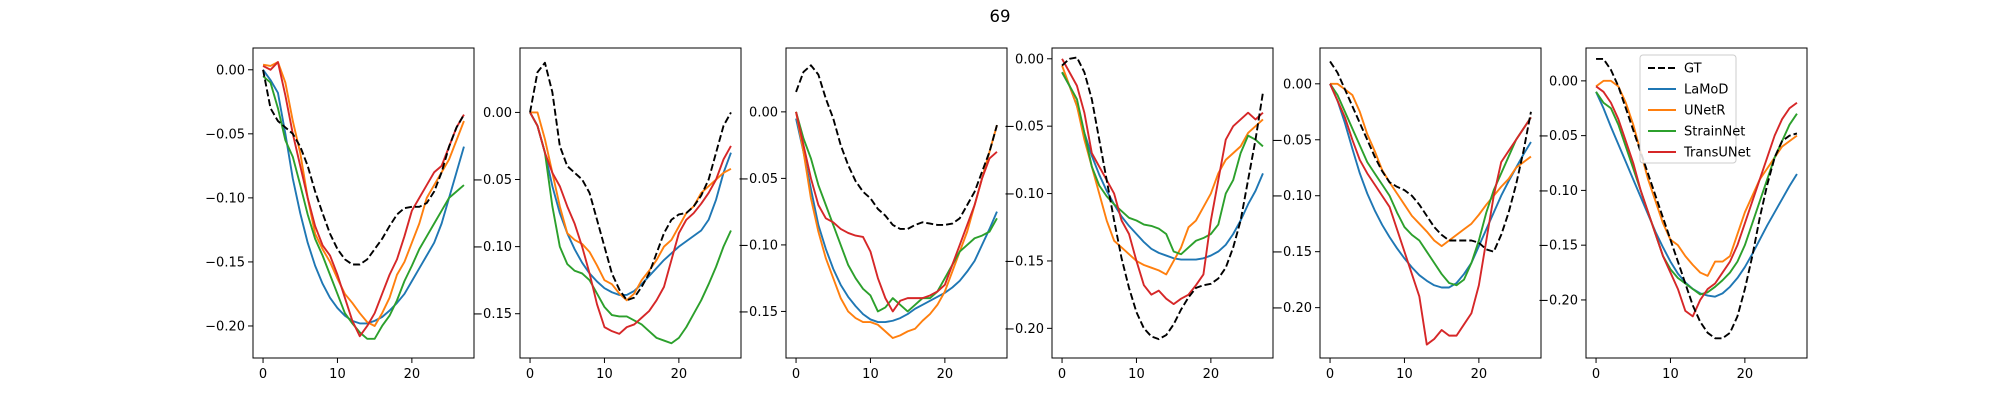  I want to click on subplot-4: 0 10 20 0.00 −0.05 −0.10 −0.15 −0.20, so click(1139, 214).